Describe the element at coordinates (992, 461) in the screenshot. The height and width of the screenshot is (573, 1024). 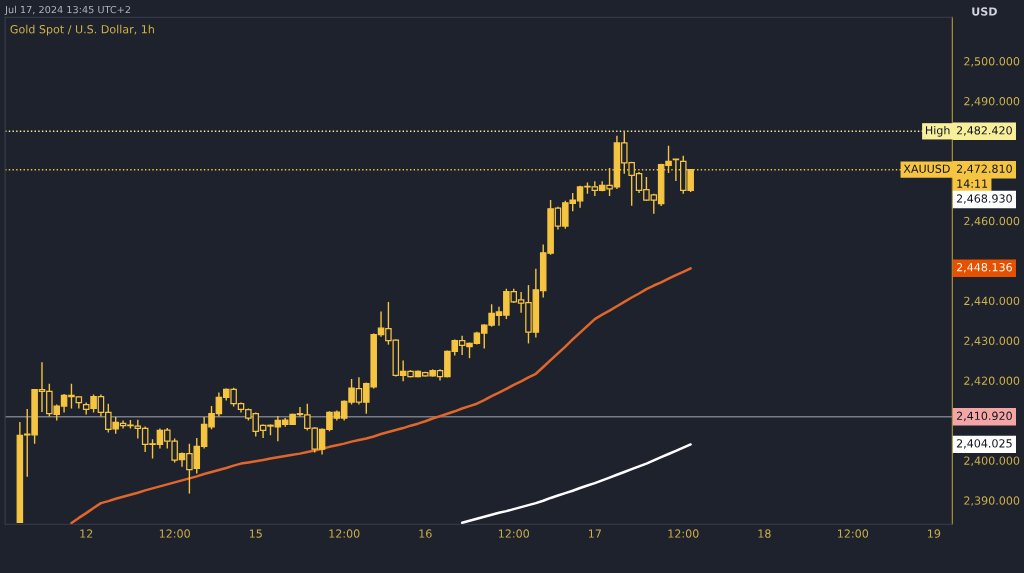
I see `y-tick-label: 2,400.000` at that location.